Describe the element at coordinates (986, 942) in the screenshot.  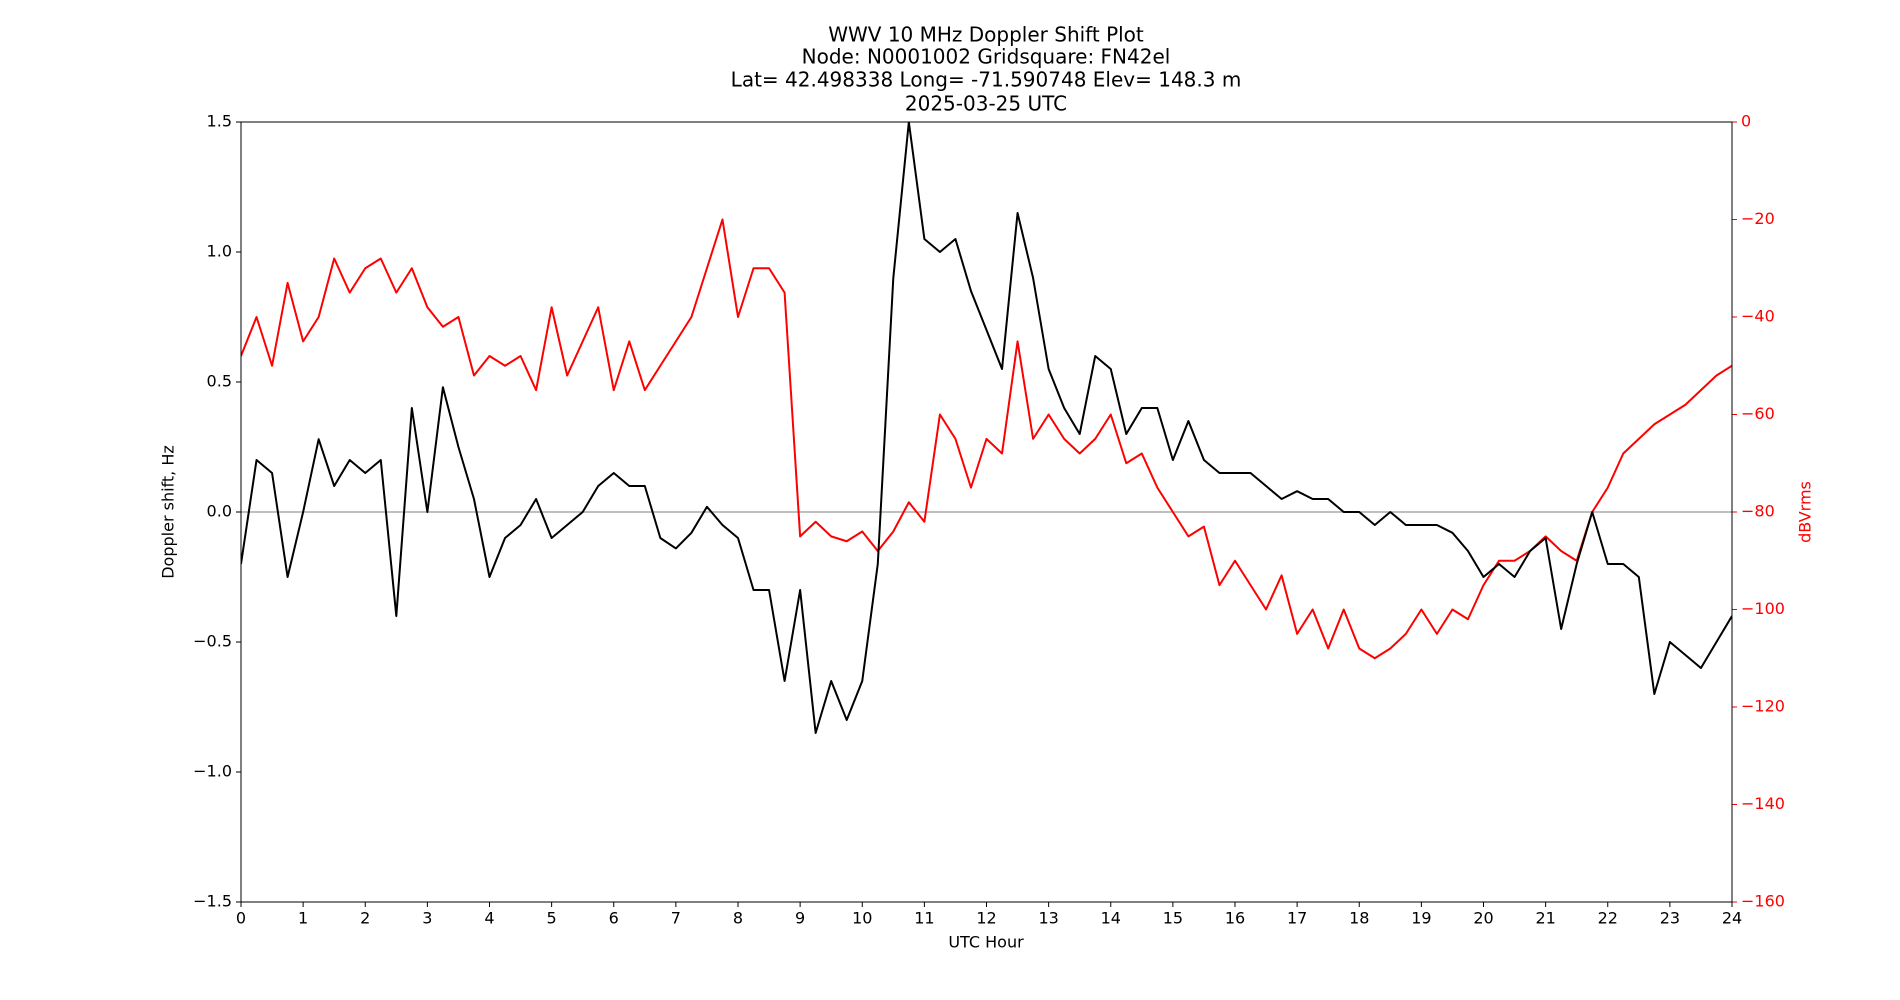
I see `x-axis-label: UTC Hour` at that location.